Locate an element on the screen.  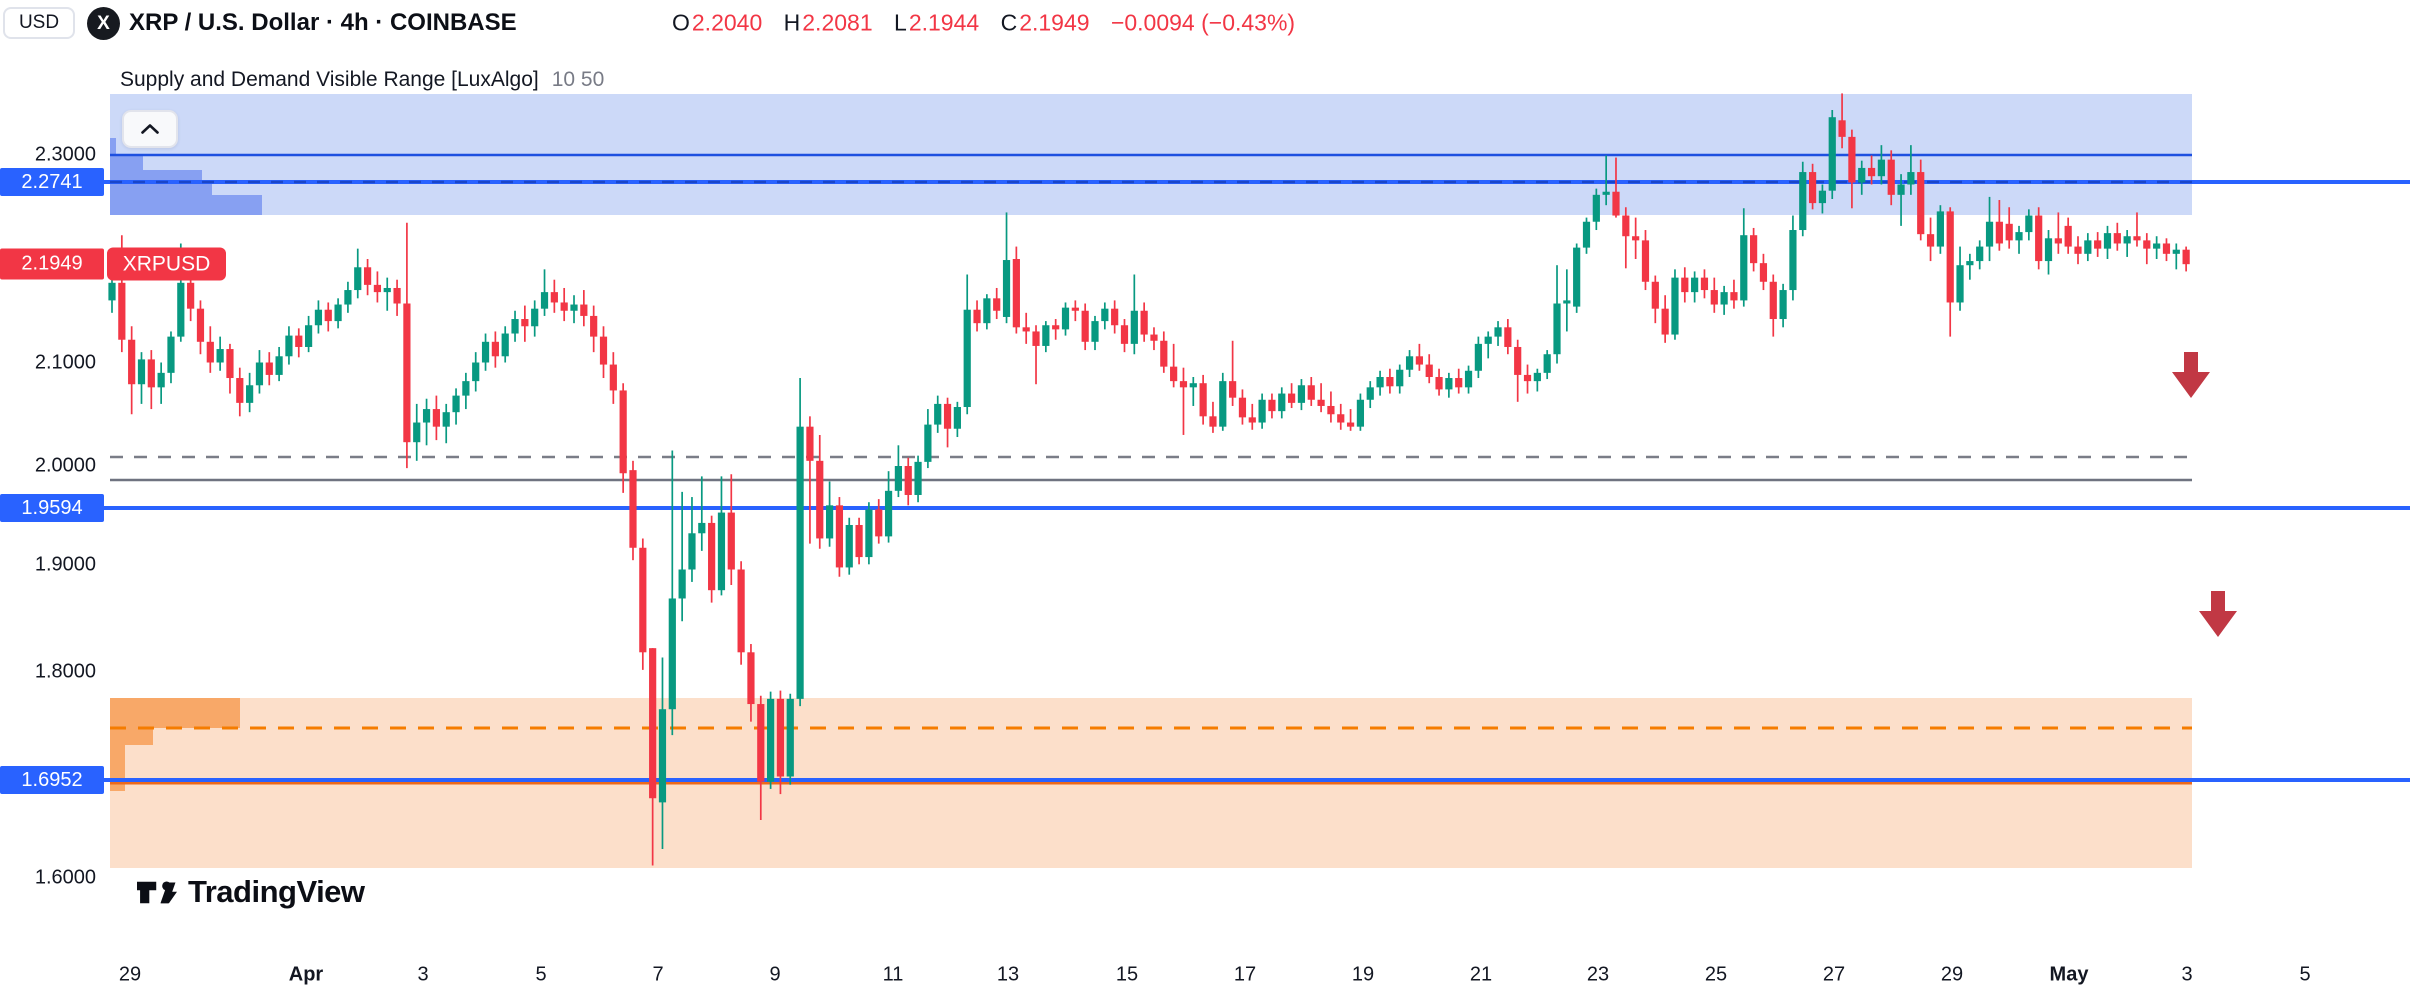
price-level-badge: 1.6952 is located at coordinates (52, 780).